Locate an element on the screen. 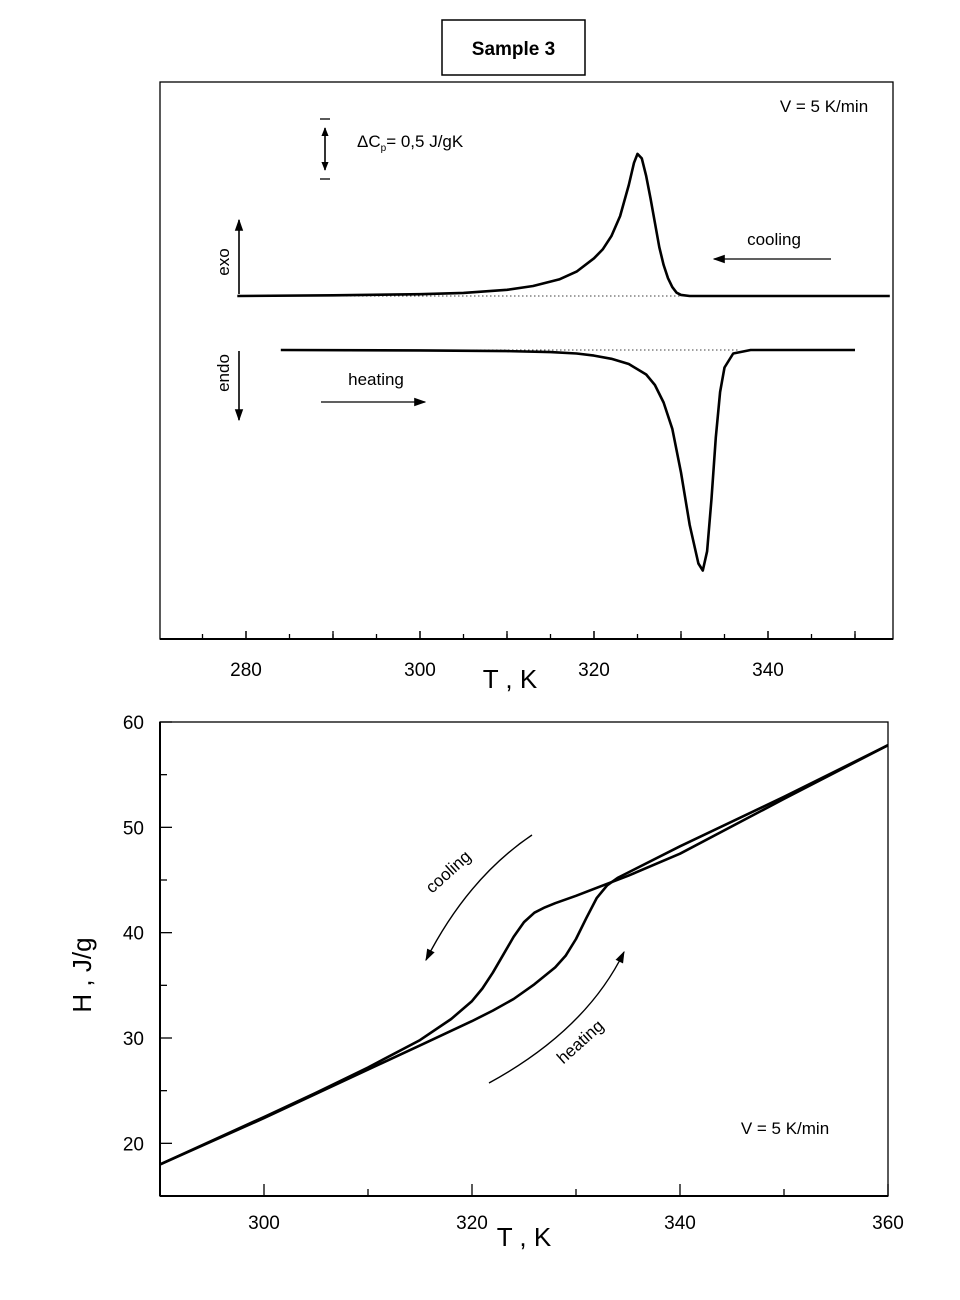 The height and width of the screenshot is (1300, 960). exo-label: exo is located at coordinates (223, 261).